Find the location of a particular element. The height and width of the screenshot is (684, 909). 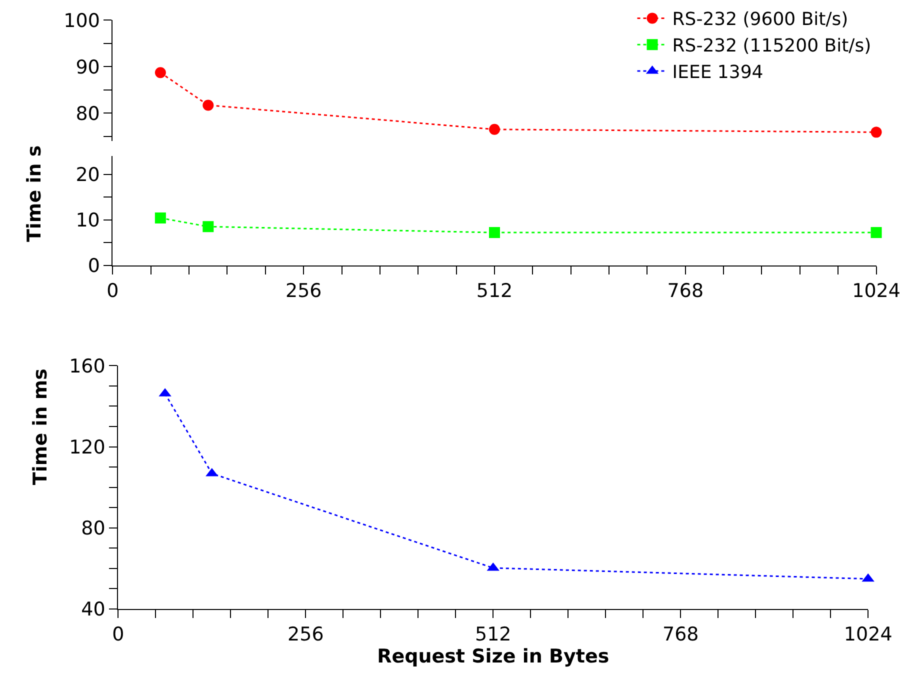

legend-label: RS-232 (115200 Bit/s) is located at coordinates (772, 46).